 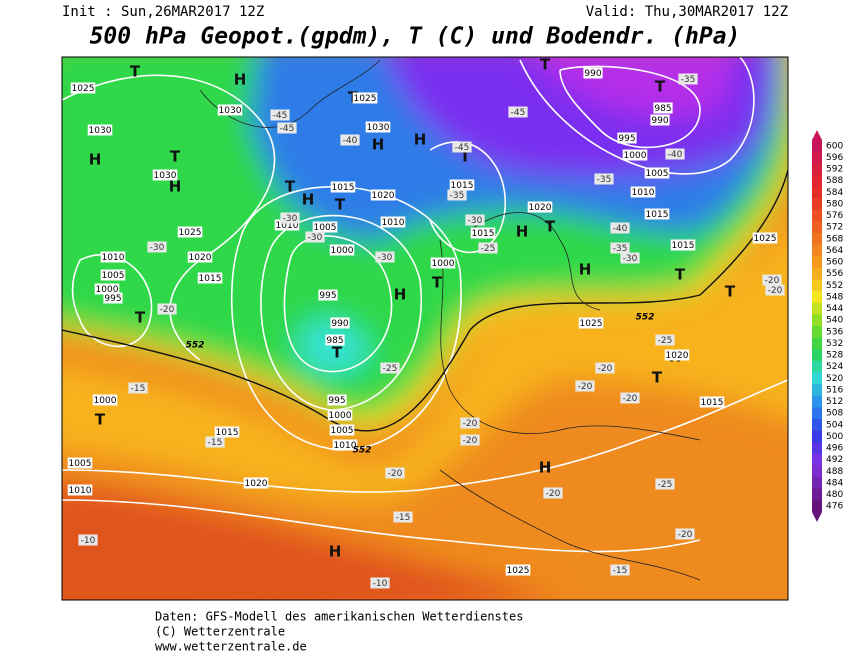 I want to click on isobar-label: 1020, so click(x=383, y=196).